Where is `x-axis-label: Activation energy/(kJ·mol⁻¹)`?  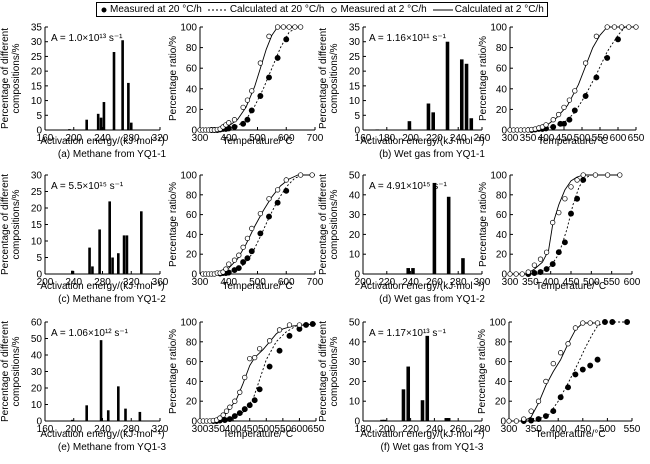
x-axis-label: Activation energy/(kJ·mol⁻¹) is located at coordinates (102, 286).